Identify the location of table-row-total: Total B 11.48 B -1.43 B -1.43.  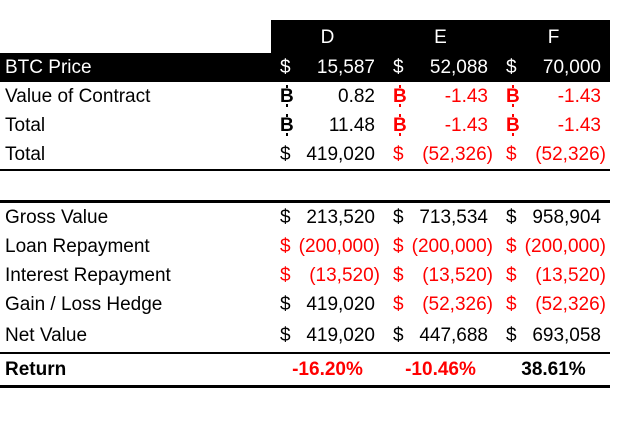
(305, 125).